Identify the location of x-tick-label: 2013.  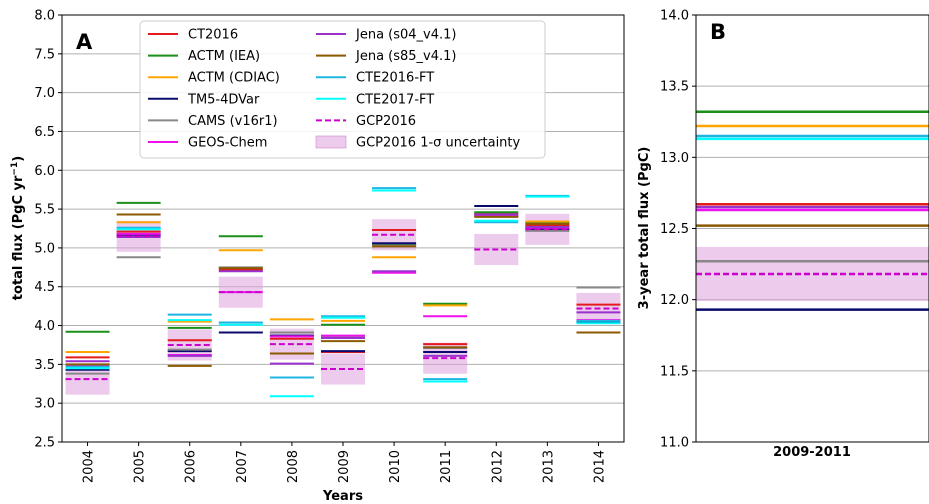
(548, 466).